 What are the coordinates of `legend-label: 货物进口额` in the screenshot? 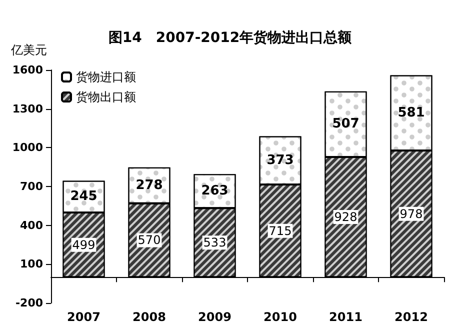 It's located at (106, 77).